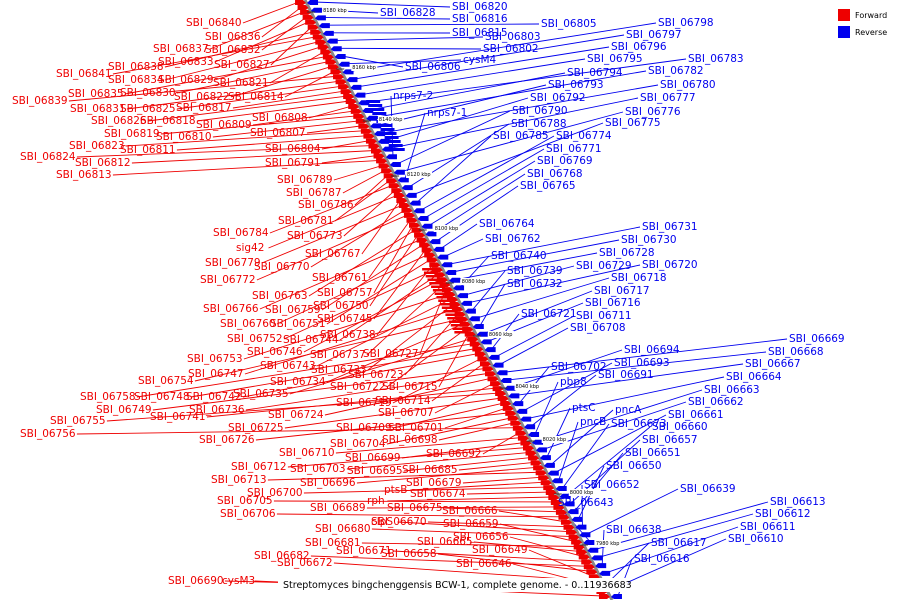  I want to click on forward-gene-label: SBI_06810, so click(184, 137).